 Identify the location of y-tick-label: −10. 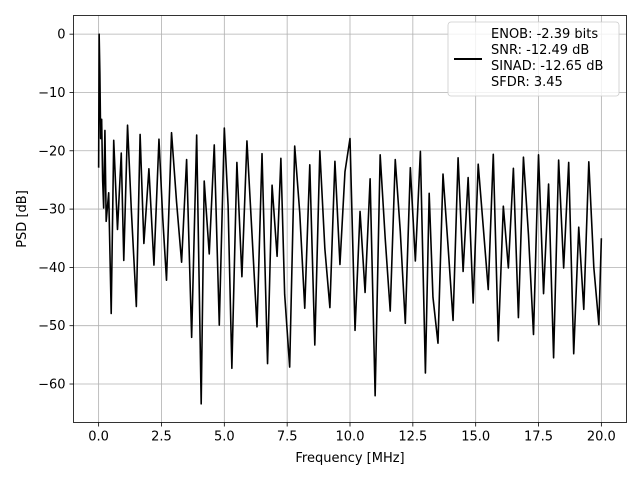
(51, 93).